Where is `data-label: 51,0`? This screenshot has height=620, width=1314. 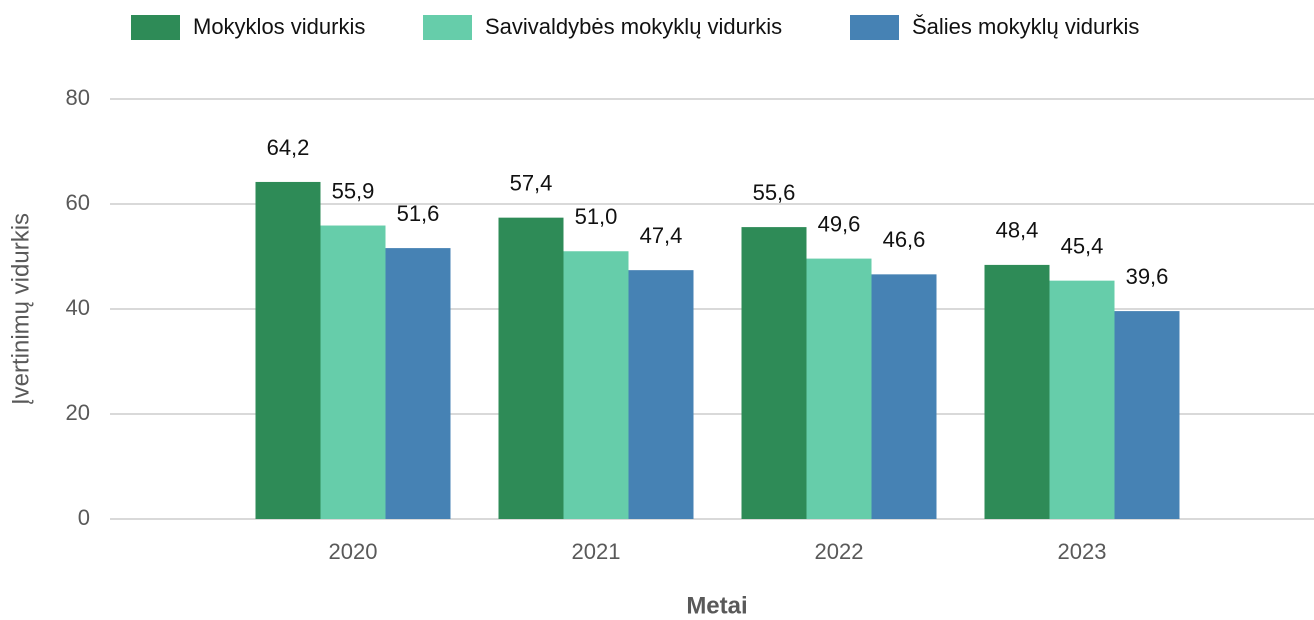 data-label: 51,0 is located at coordinates (596, 216).